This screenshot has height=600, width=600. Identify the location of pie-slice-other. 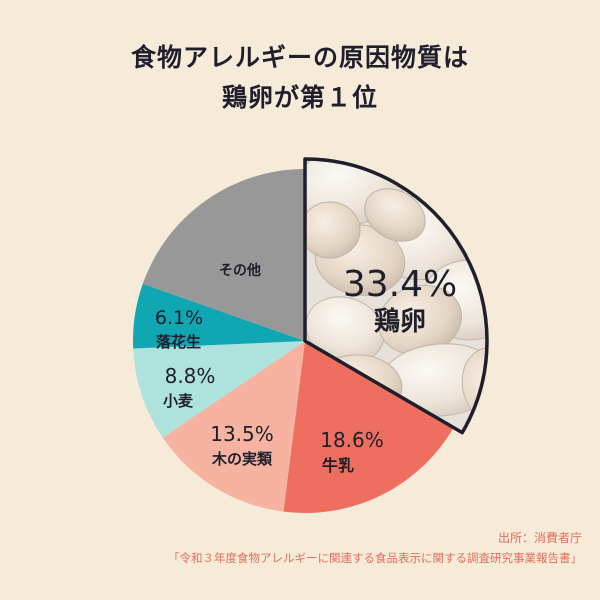
(223, 255).